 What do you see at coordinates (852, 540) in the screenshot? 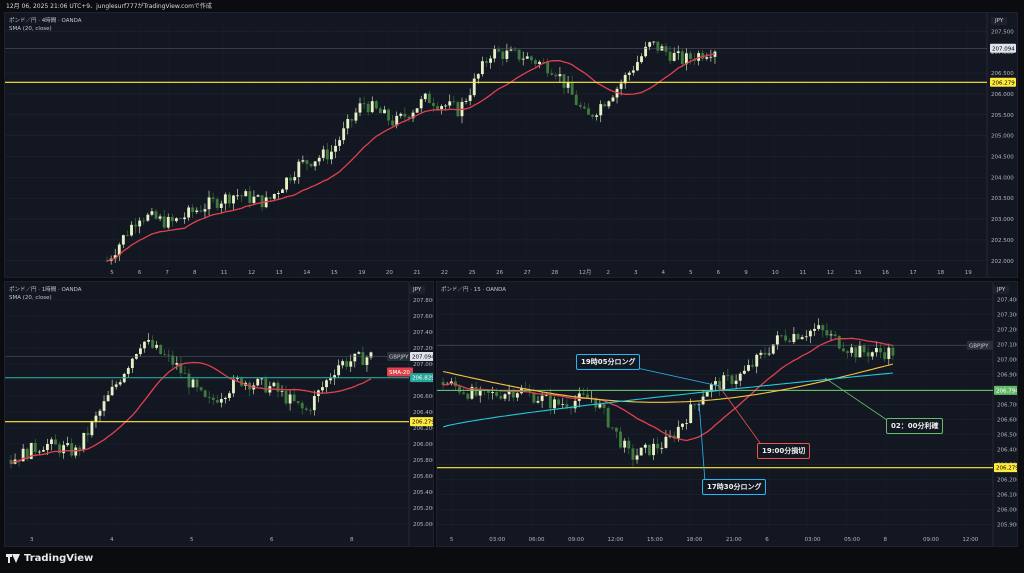
I see `x-tick-label: 05:00` at bounding box center [852, 540].